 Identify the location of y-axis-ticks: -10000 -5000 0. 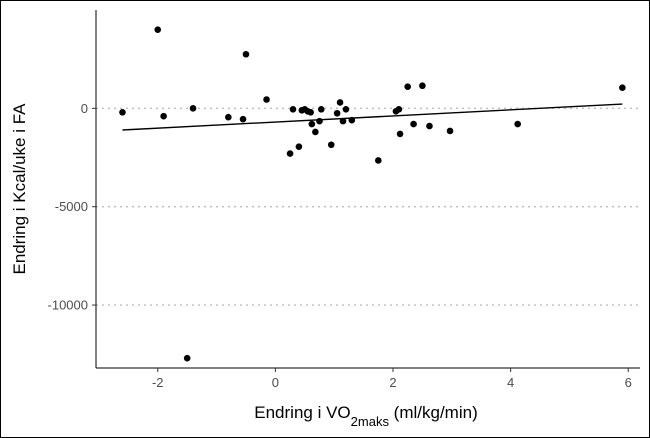
(72, 207).